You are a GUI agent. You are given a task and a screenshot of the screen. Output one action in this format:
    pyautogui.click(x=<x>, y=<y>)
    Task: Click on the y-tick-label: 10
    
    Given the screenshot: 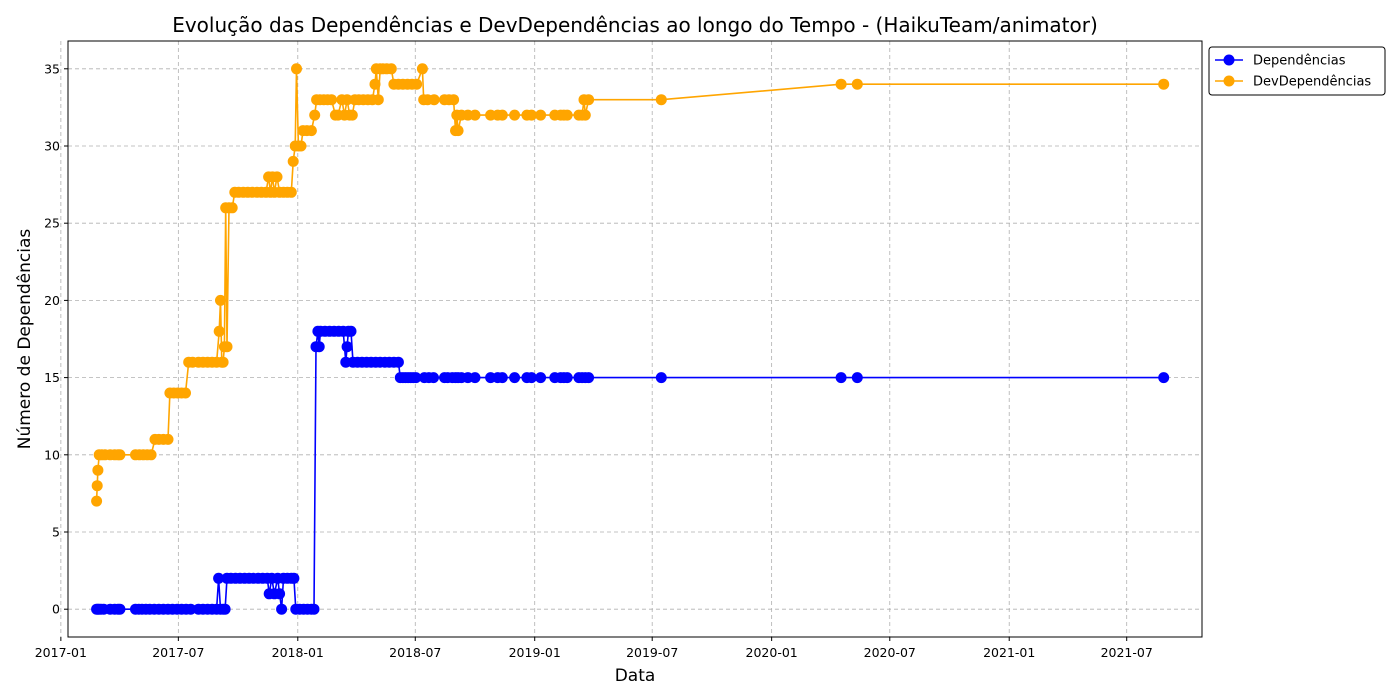 What is the action you would take?
    pyautogui.click(x=52, y=454)
    